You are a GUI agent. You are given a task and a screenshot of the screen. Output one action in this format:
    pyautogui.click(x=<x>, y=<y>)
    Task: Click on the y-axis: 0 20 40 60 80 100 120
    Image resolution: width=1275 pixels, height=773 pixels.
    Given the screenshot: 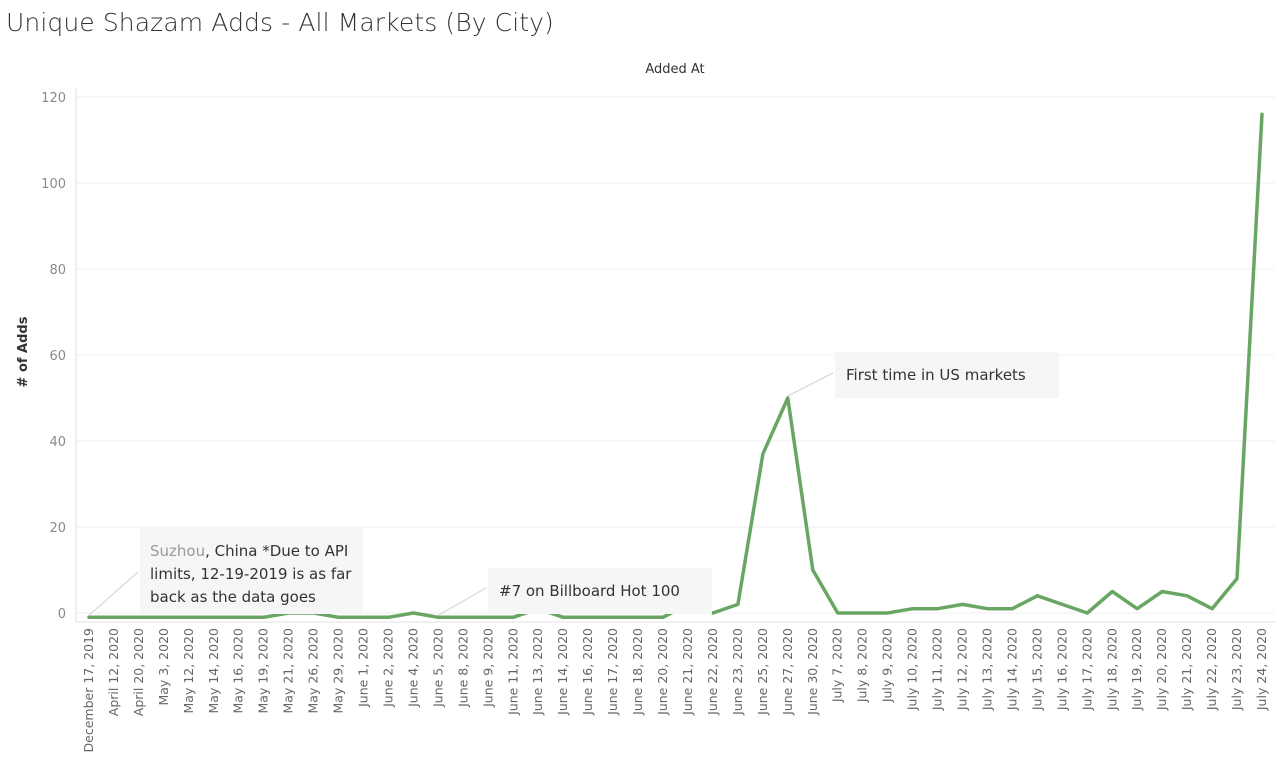 What is the action you would take?
    pyautogui.click(x=53, y=356)
    